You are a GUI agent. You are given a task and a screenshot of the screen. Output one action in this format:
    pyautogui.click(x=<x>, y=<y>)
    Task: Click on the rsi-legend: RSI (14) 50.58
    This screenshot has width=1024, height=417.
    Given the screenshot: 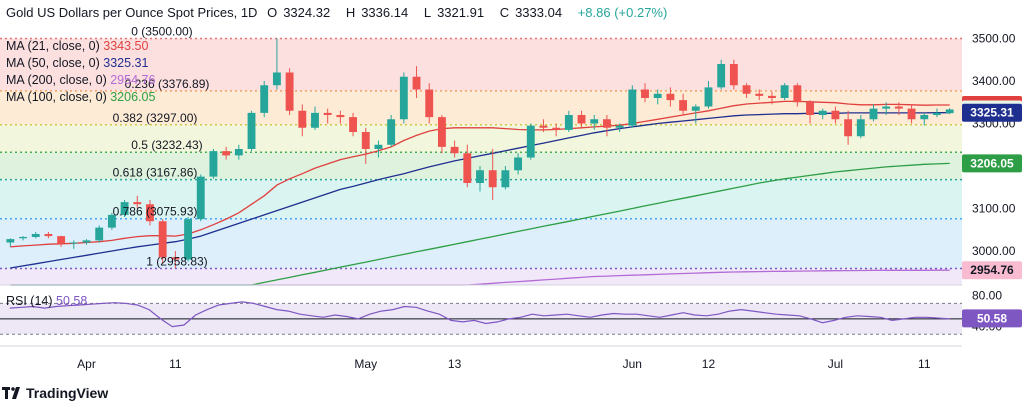 What is the action you would take?
    pyautogui.click(x=46, y=301)
    